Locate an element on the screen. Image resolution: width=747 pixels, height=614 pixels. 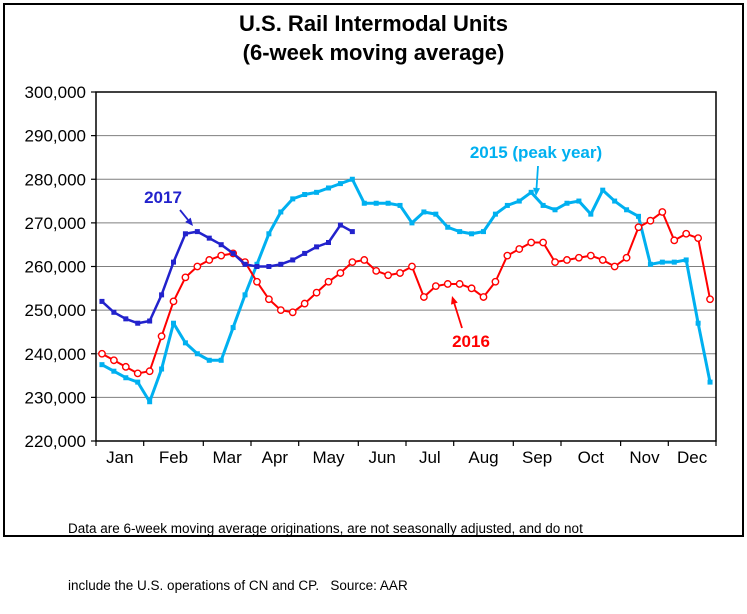
y-tick-label: 270,000 is located at coordinates (55, 223).